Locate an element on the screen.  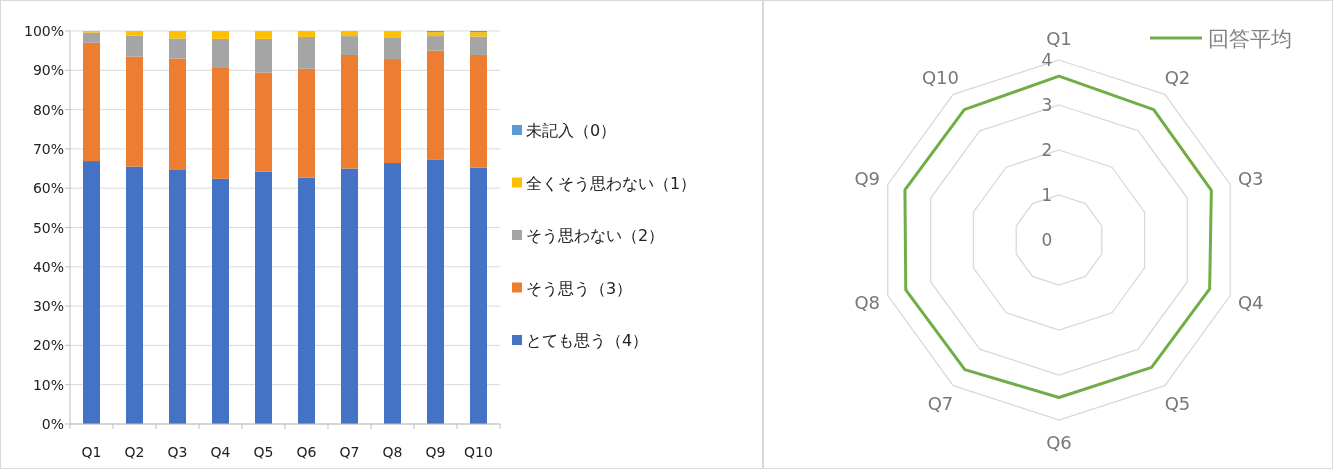
x-tick-label: Q2 is located at coordinates (134, 452).